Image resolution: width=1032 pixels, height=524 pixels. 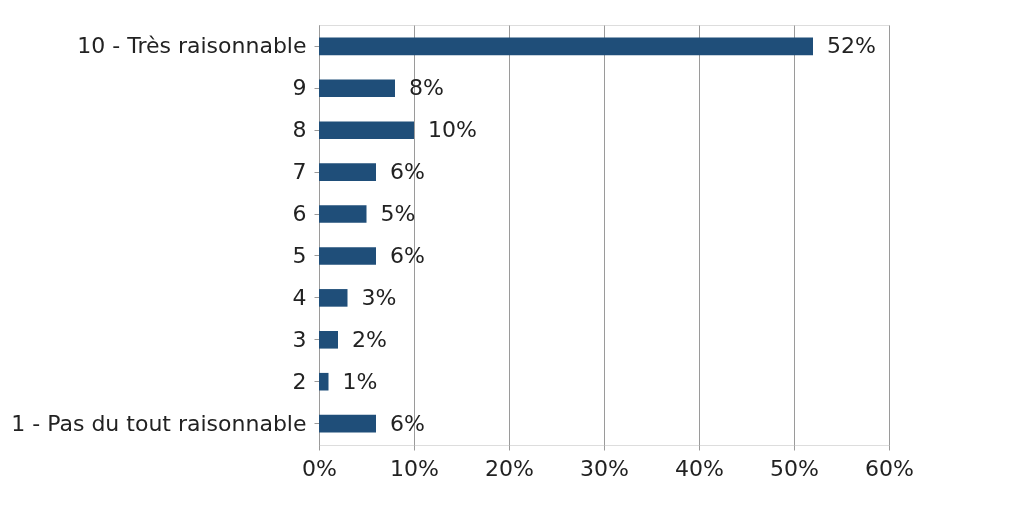 What do you see at coordinates (379, 297) in the screenshot?
I see `data-label: 3%` at bounding box center [379, 297].